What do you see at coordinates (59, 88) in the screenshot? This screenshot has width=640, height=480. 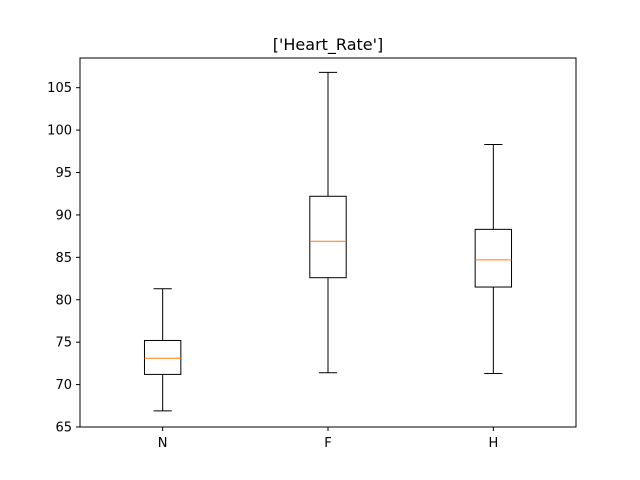 I see `y-tick-label-105: 105` at bounding box center [59, 88].